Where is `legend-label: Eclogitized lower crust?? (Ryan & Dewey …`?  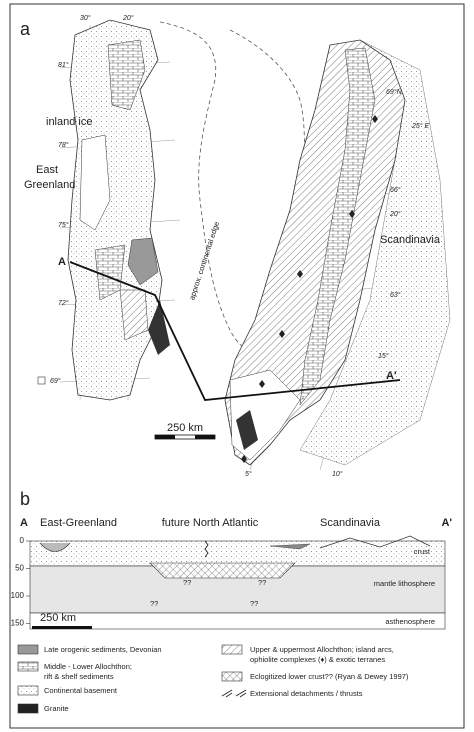
legend-label: Eclogitized lower crust?? (Ryan & Dewey … is located at coordinates (329, 676).